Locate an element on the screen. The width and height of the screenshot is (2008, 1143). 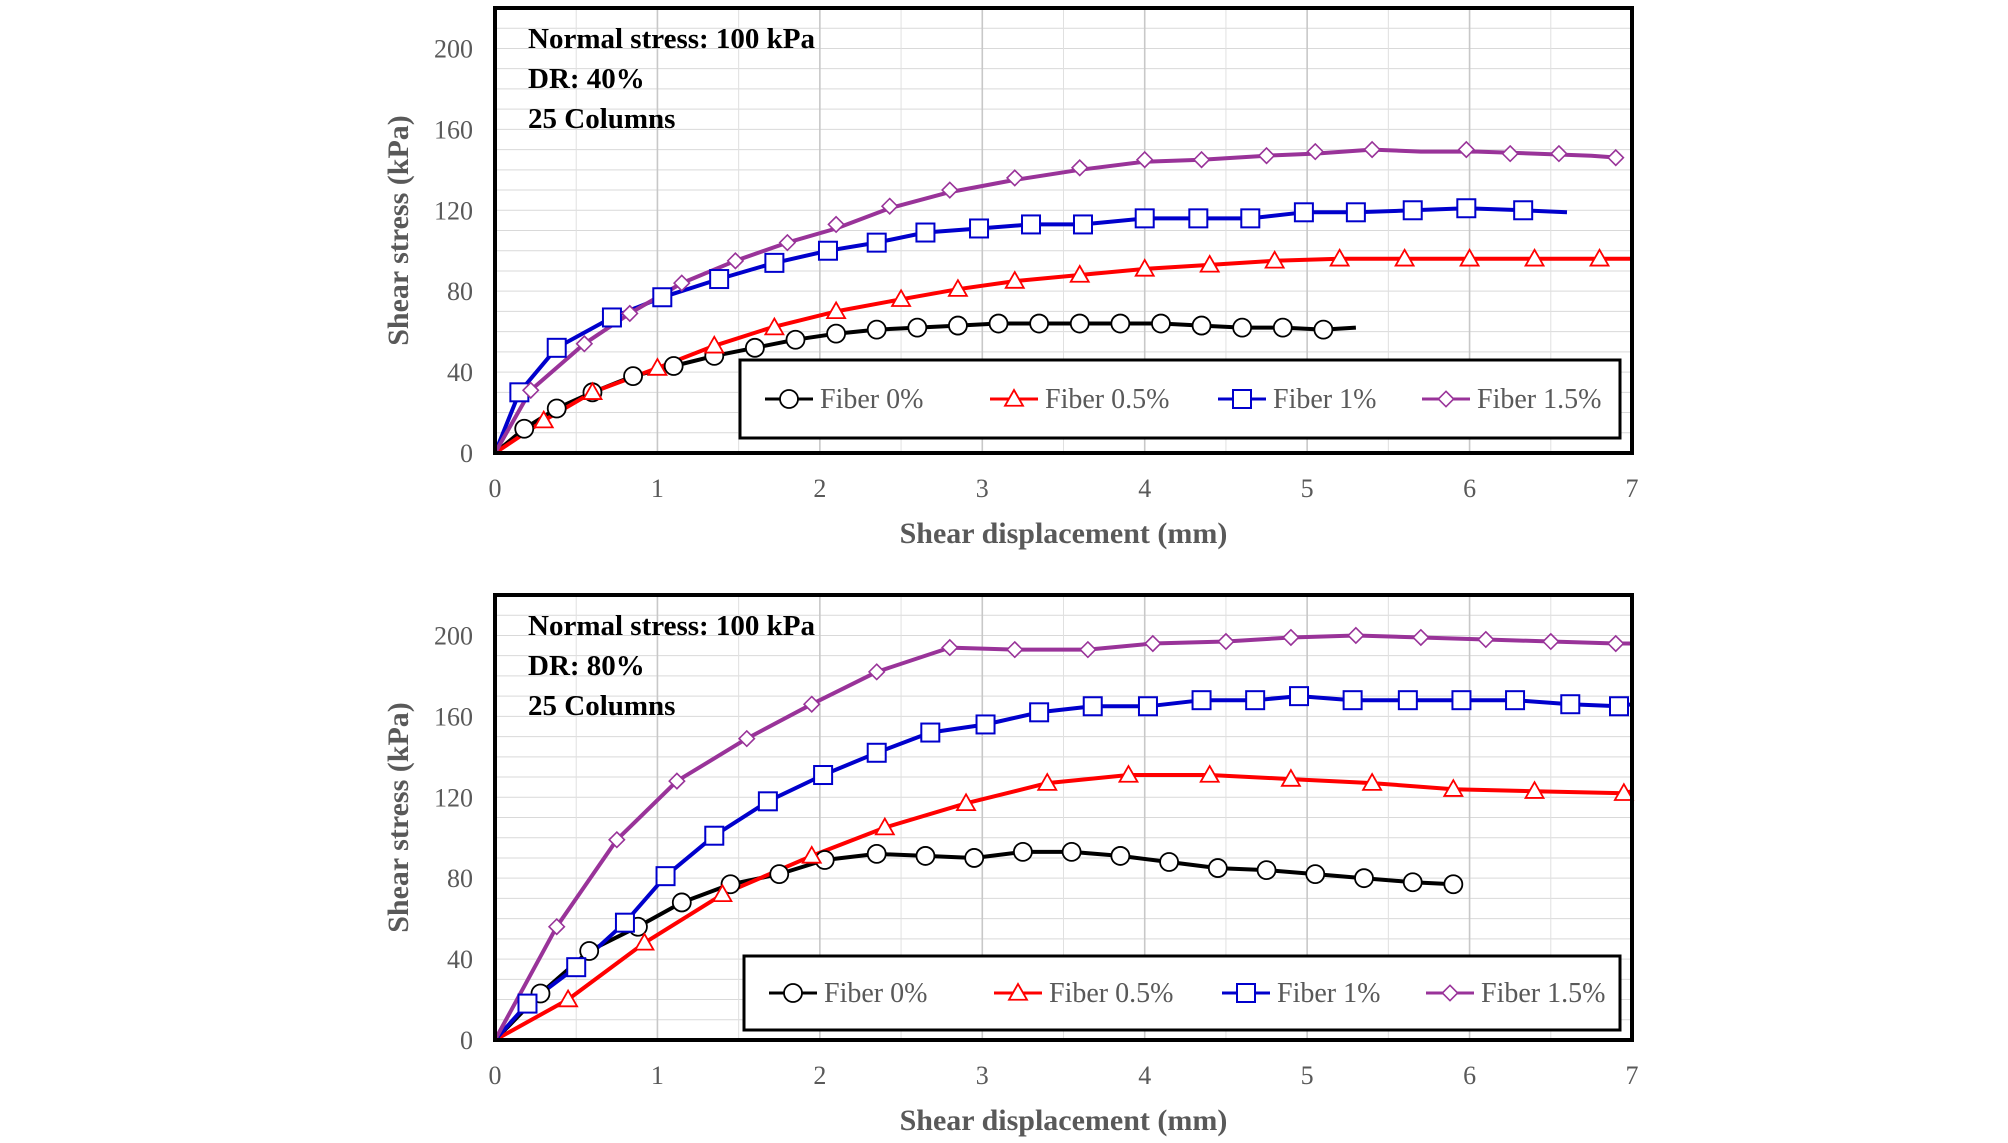
chart2-legend-label: Fiber 0.5% is located at coordinates (1111, 993).